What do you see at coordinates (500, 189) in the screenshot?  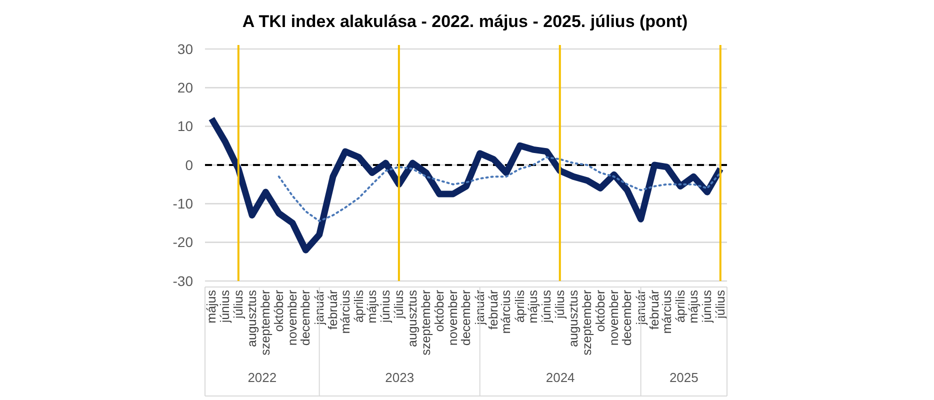 I see `line-series` at bounding box center [500, 189].